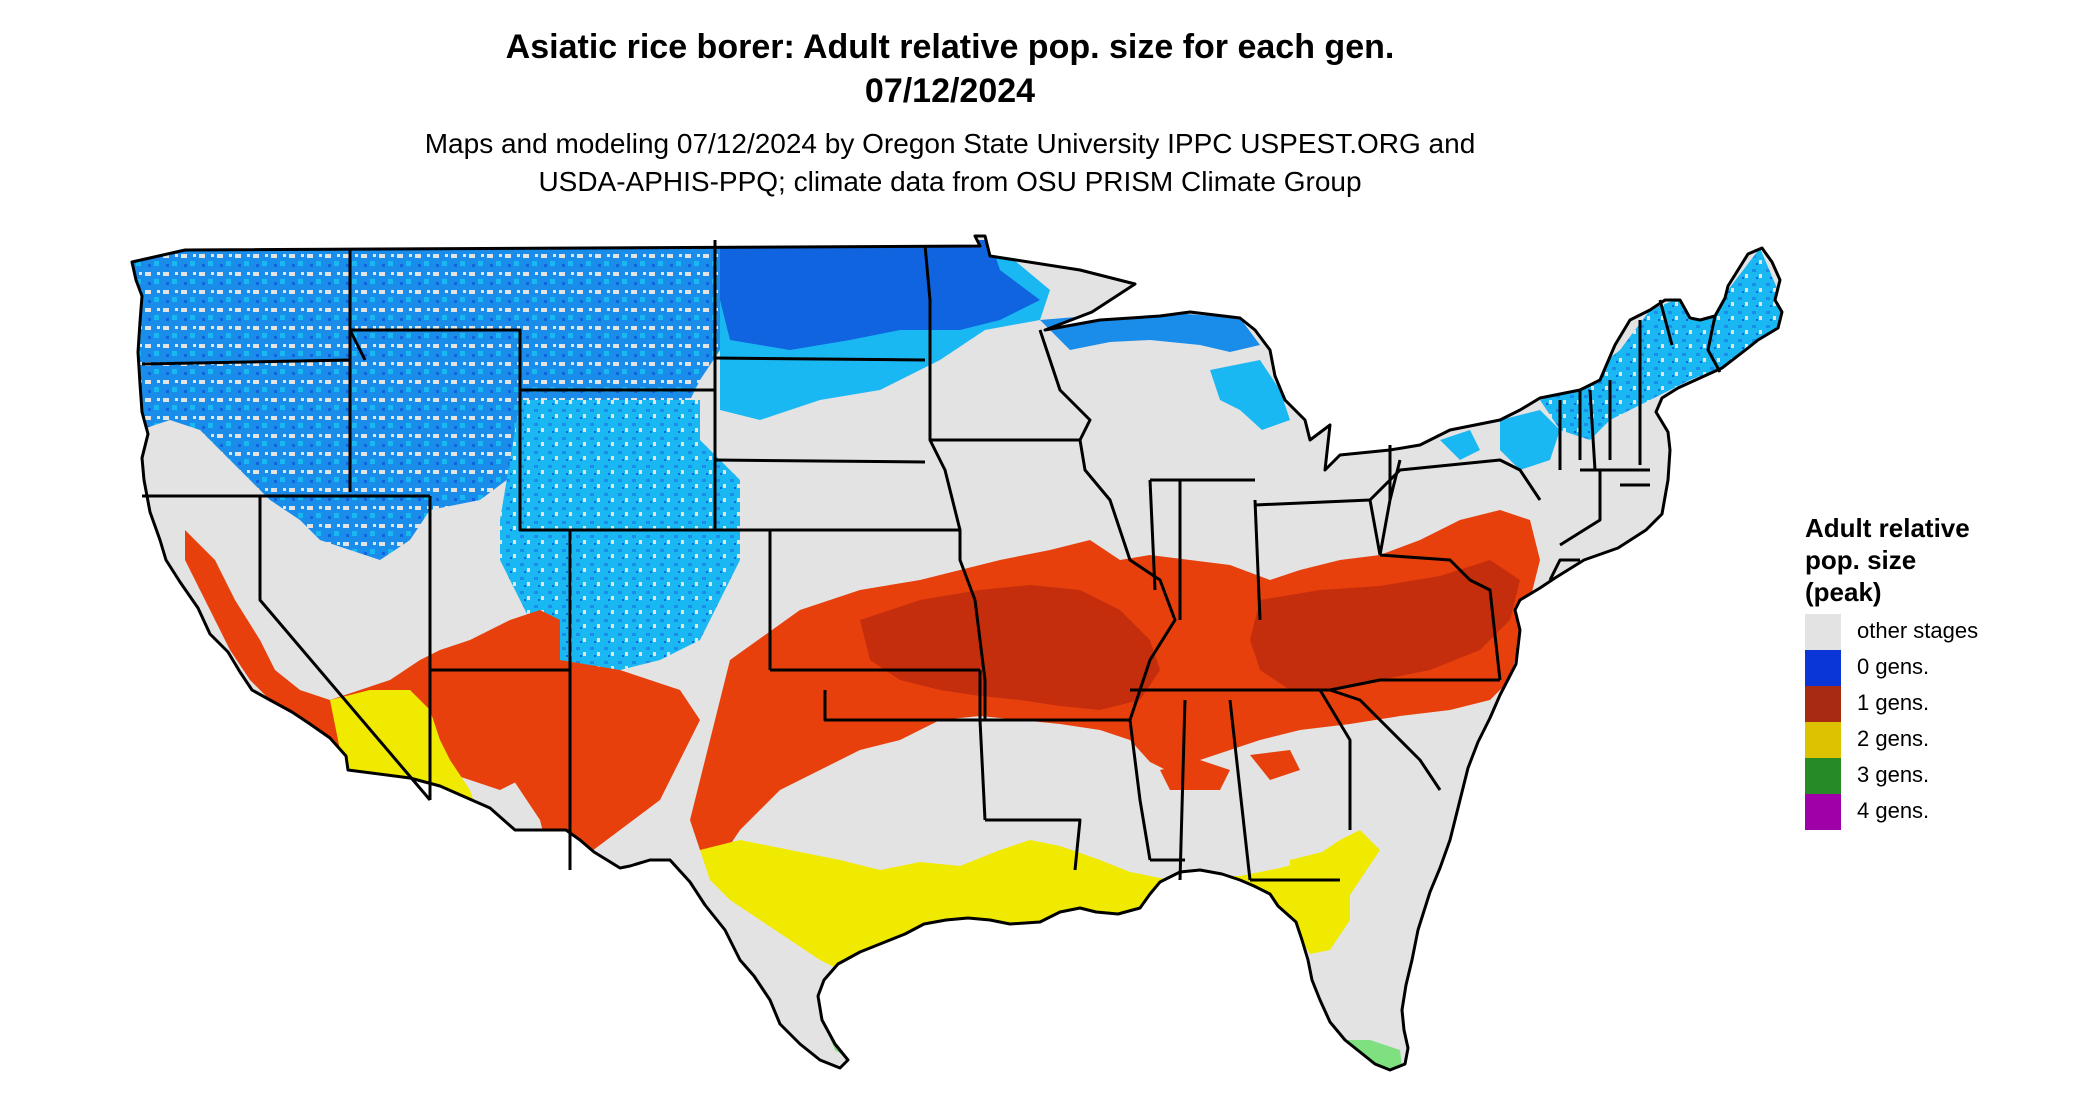 The image size is (2100, 1116). I want to click on zone-one-gen-dark-core, so click(1190, 635).